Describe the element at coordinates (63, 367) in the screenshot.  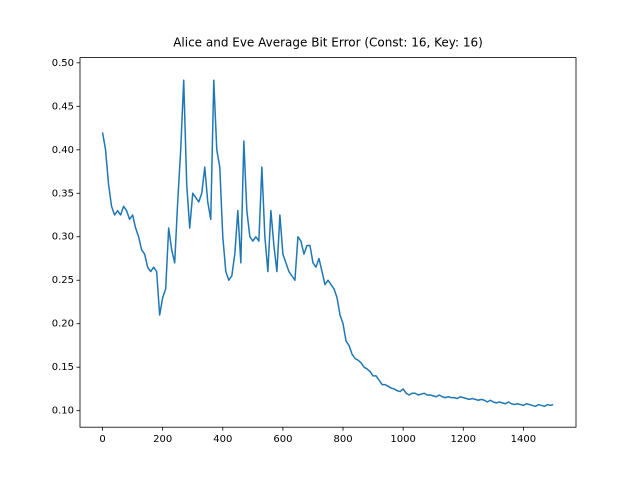
I see `y-tick-label: 0.15` at that location.